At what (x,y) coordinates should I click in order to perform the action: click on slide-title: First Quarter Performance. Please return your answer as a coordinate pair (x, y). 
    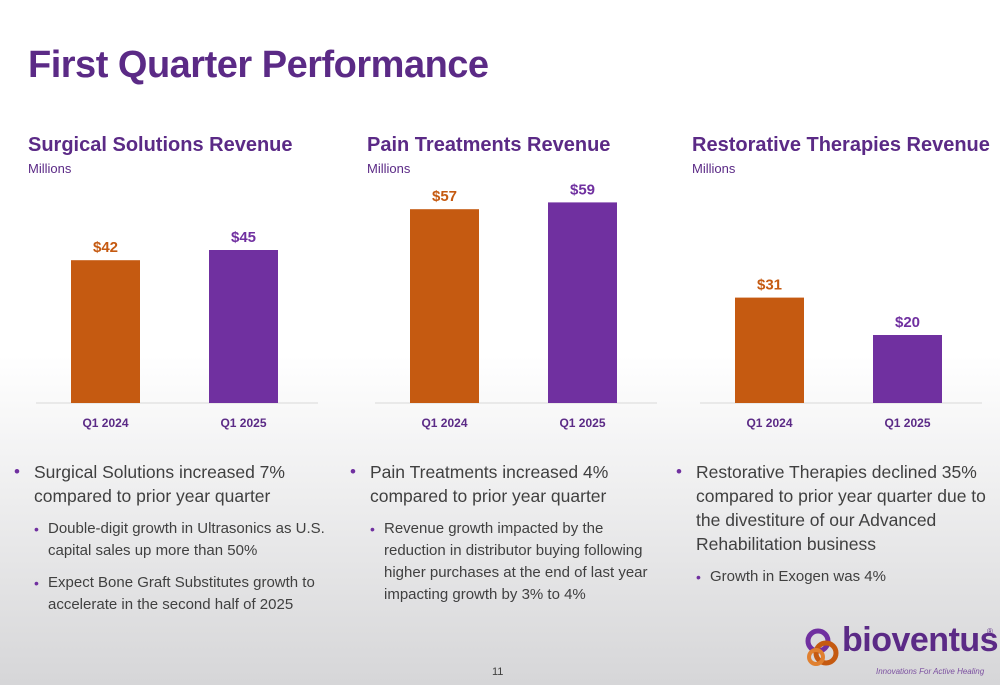
    Looking at the image, I should click on (258, 65).